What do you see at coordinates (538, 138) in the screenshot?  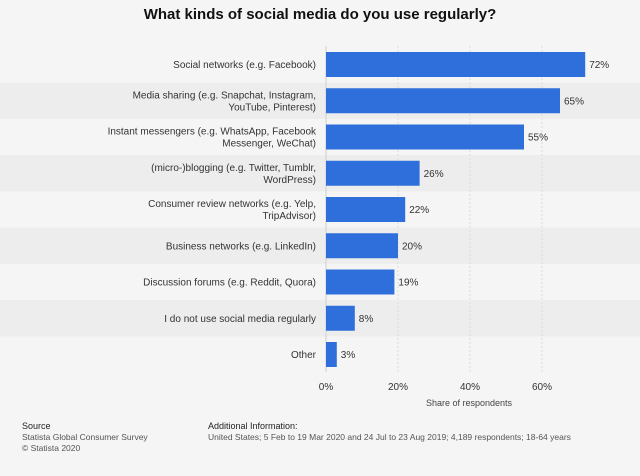 I see `value-label: 55%` at bounding box center [538, 138].